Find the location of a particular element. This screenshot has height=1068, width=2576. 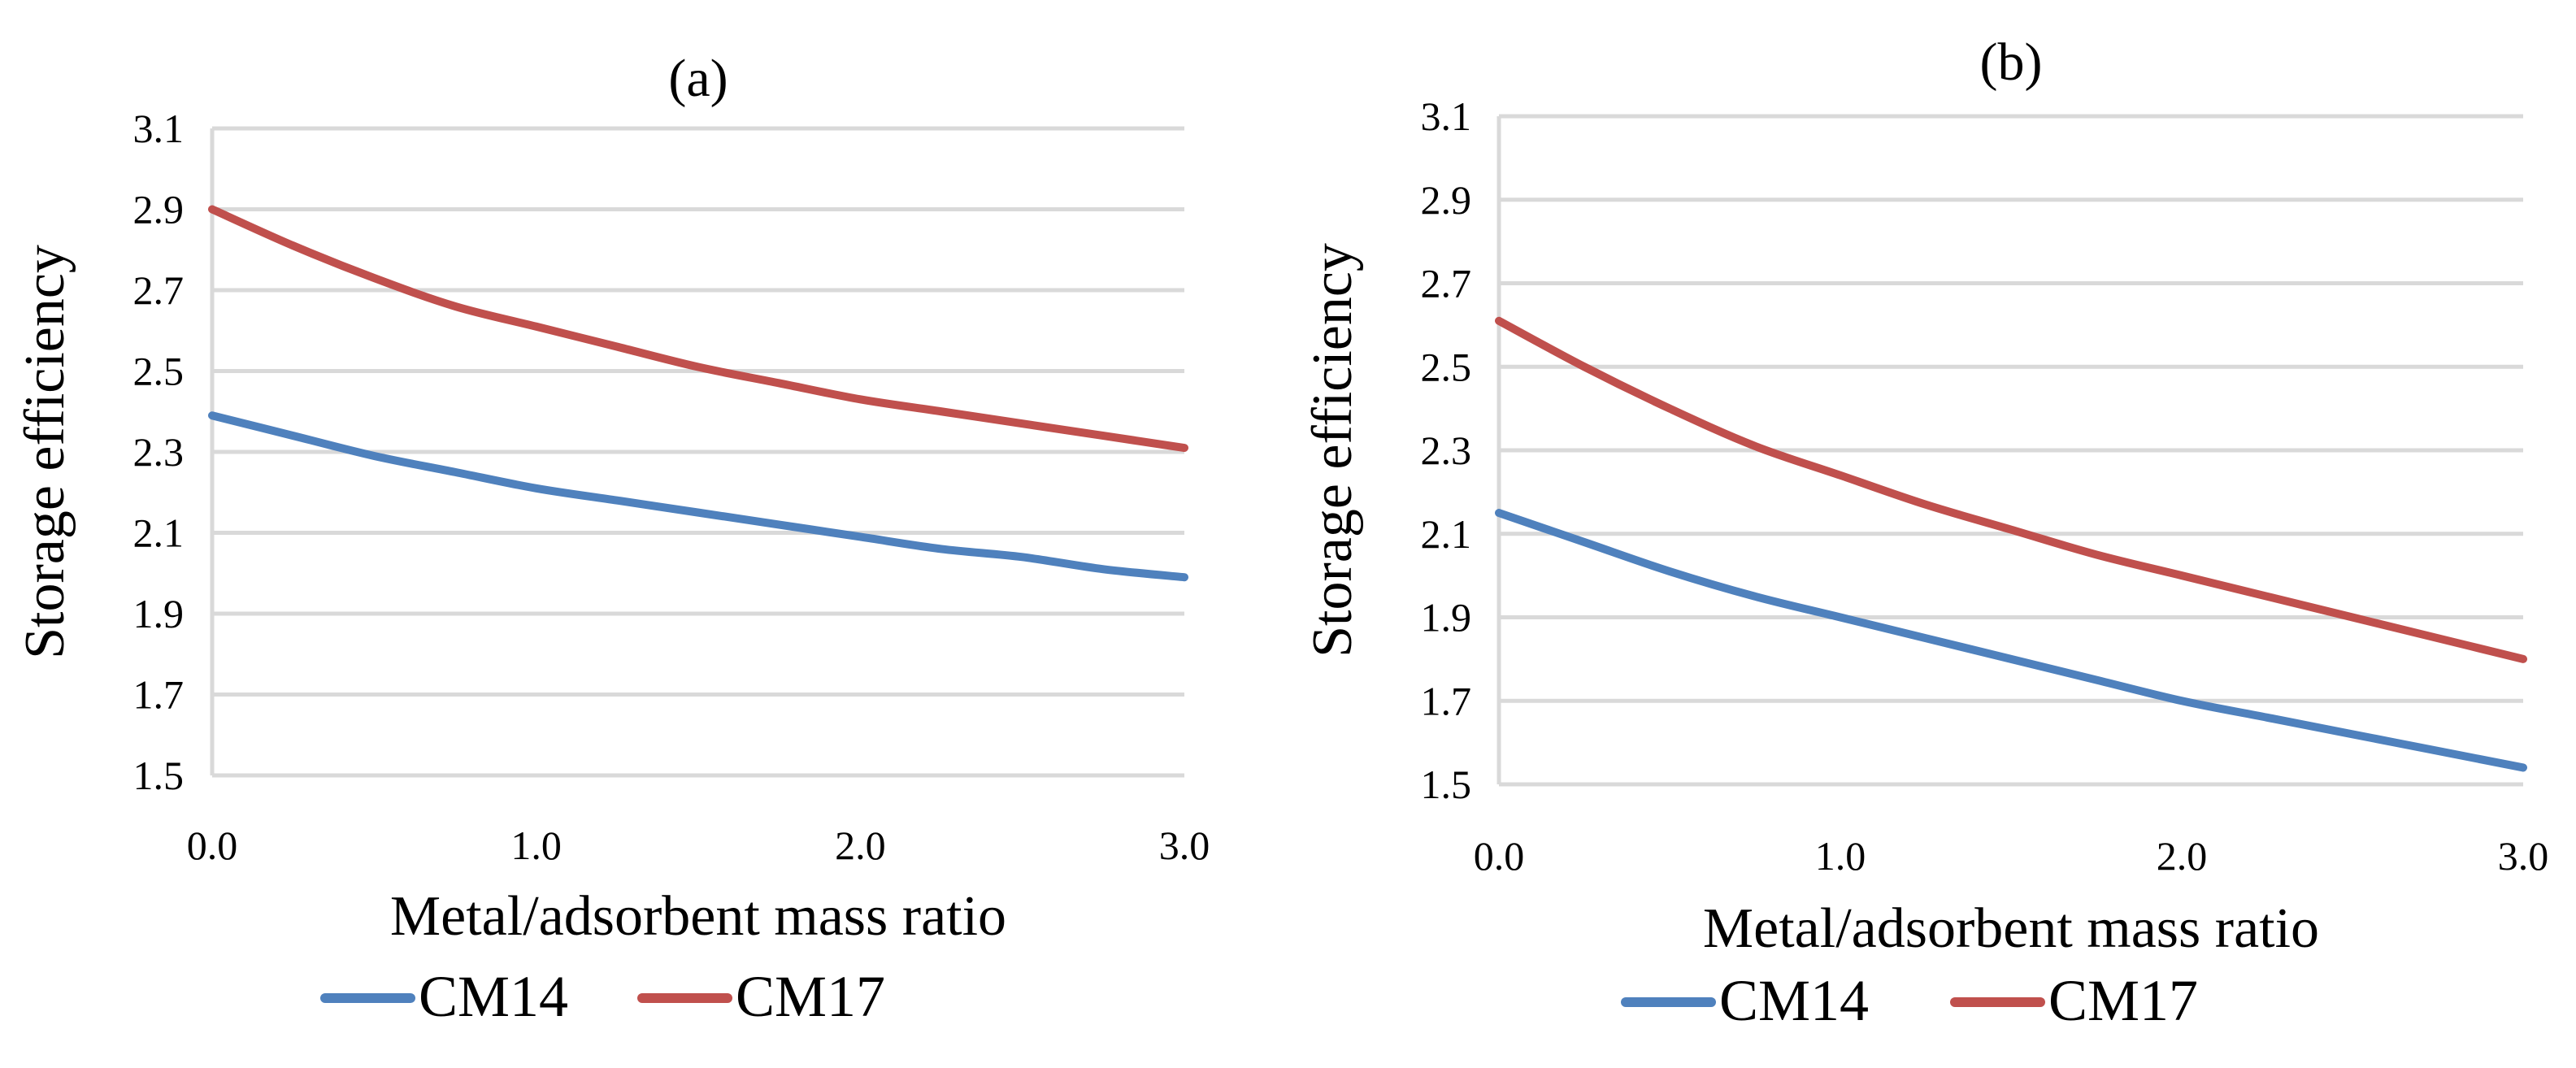

chart-title: (b) is located at coordinates (2011, 62).